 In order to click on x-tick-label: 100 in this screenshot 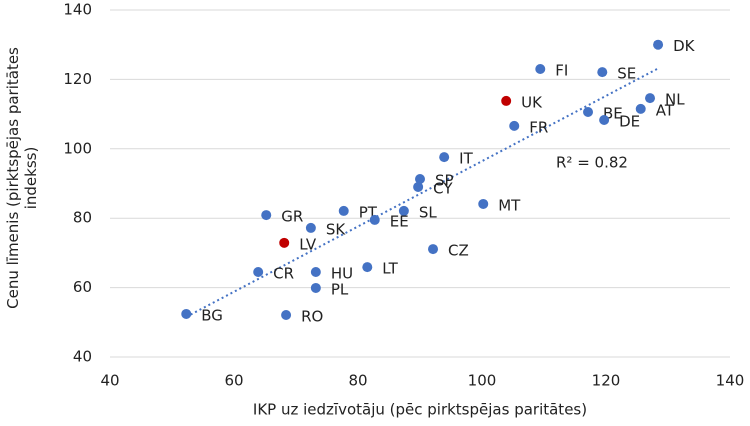, I will do `click(482, 381)`.